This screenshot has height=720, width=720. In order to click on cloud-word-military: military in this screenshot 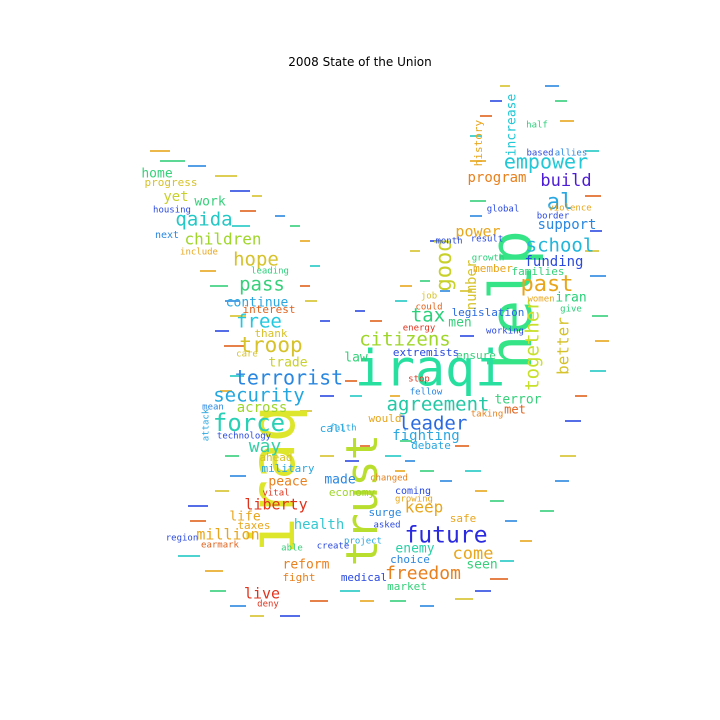, I will do `click(288, 468)`.